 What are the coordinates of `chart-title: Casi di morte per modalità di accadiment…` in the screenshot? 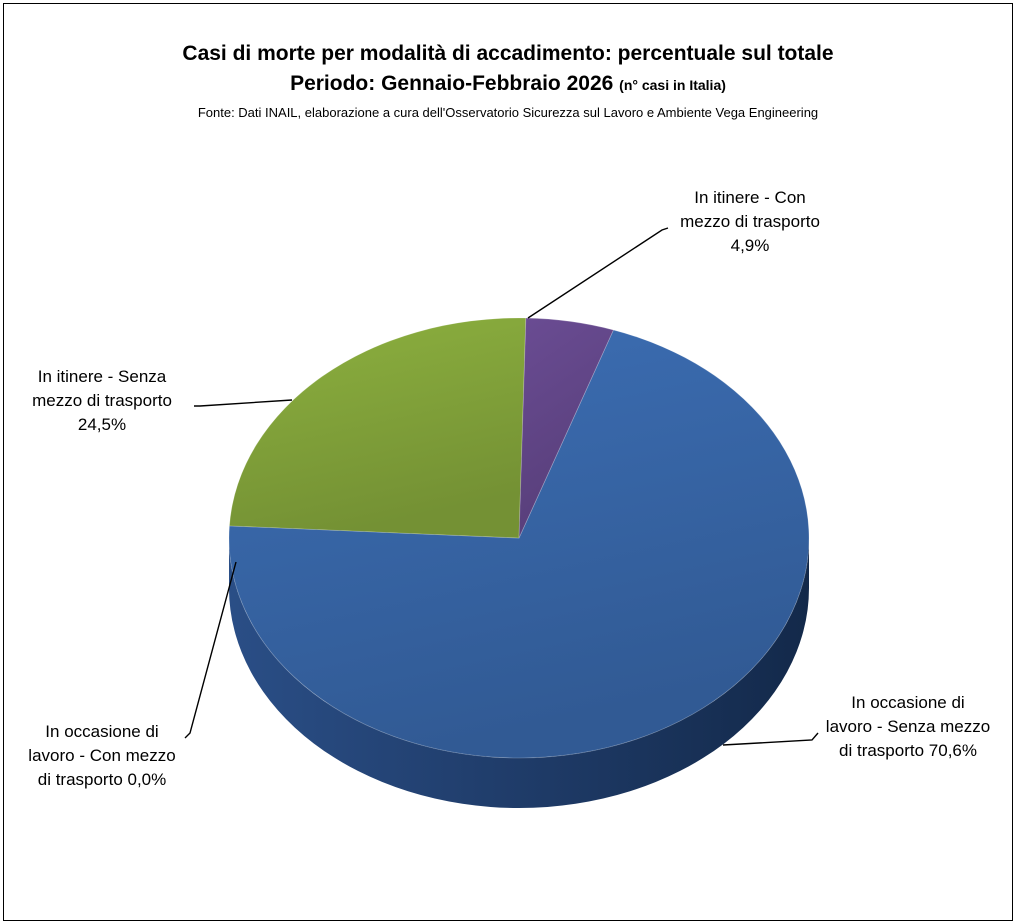 It's located at (508, 53).